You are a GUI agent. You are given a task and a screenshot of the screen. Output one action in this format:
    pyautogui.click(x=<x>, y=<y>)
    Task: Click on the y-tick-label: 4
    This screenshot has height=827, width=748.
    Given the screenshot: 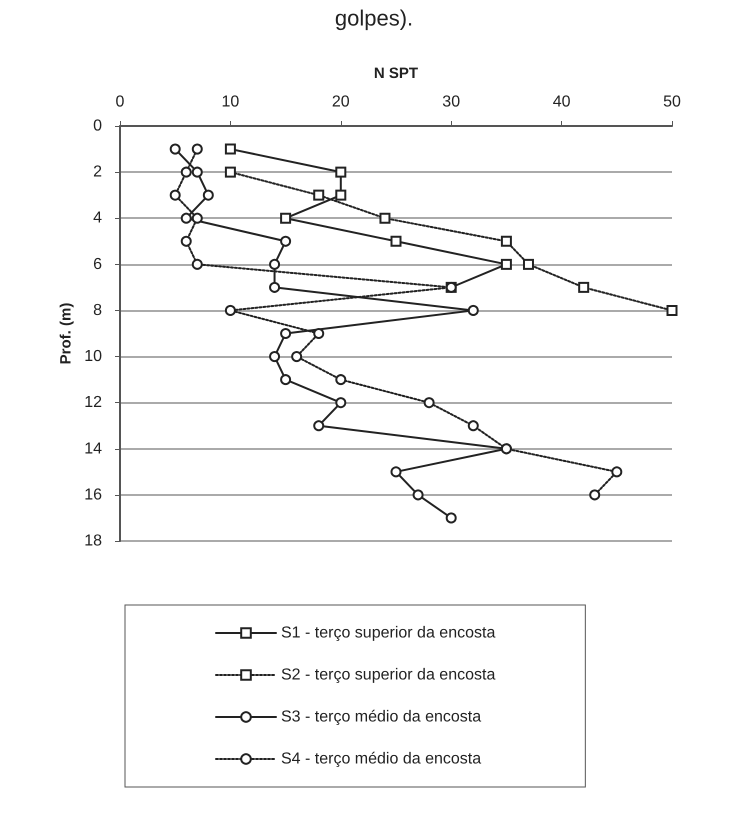 What is the action you would take?
    pyautogui.click(x=97, y=218)
    